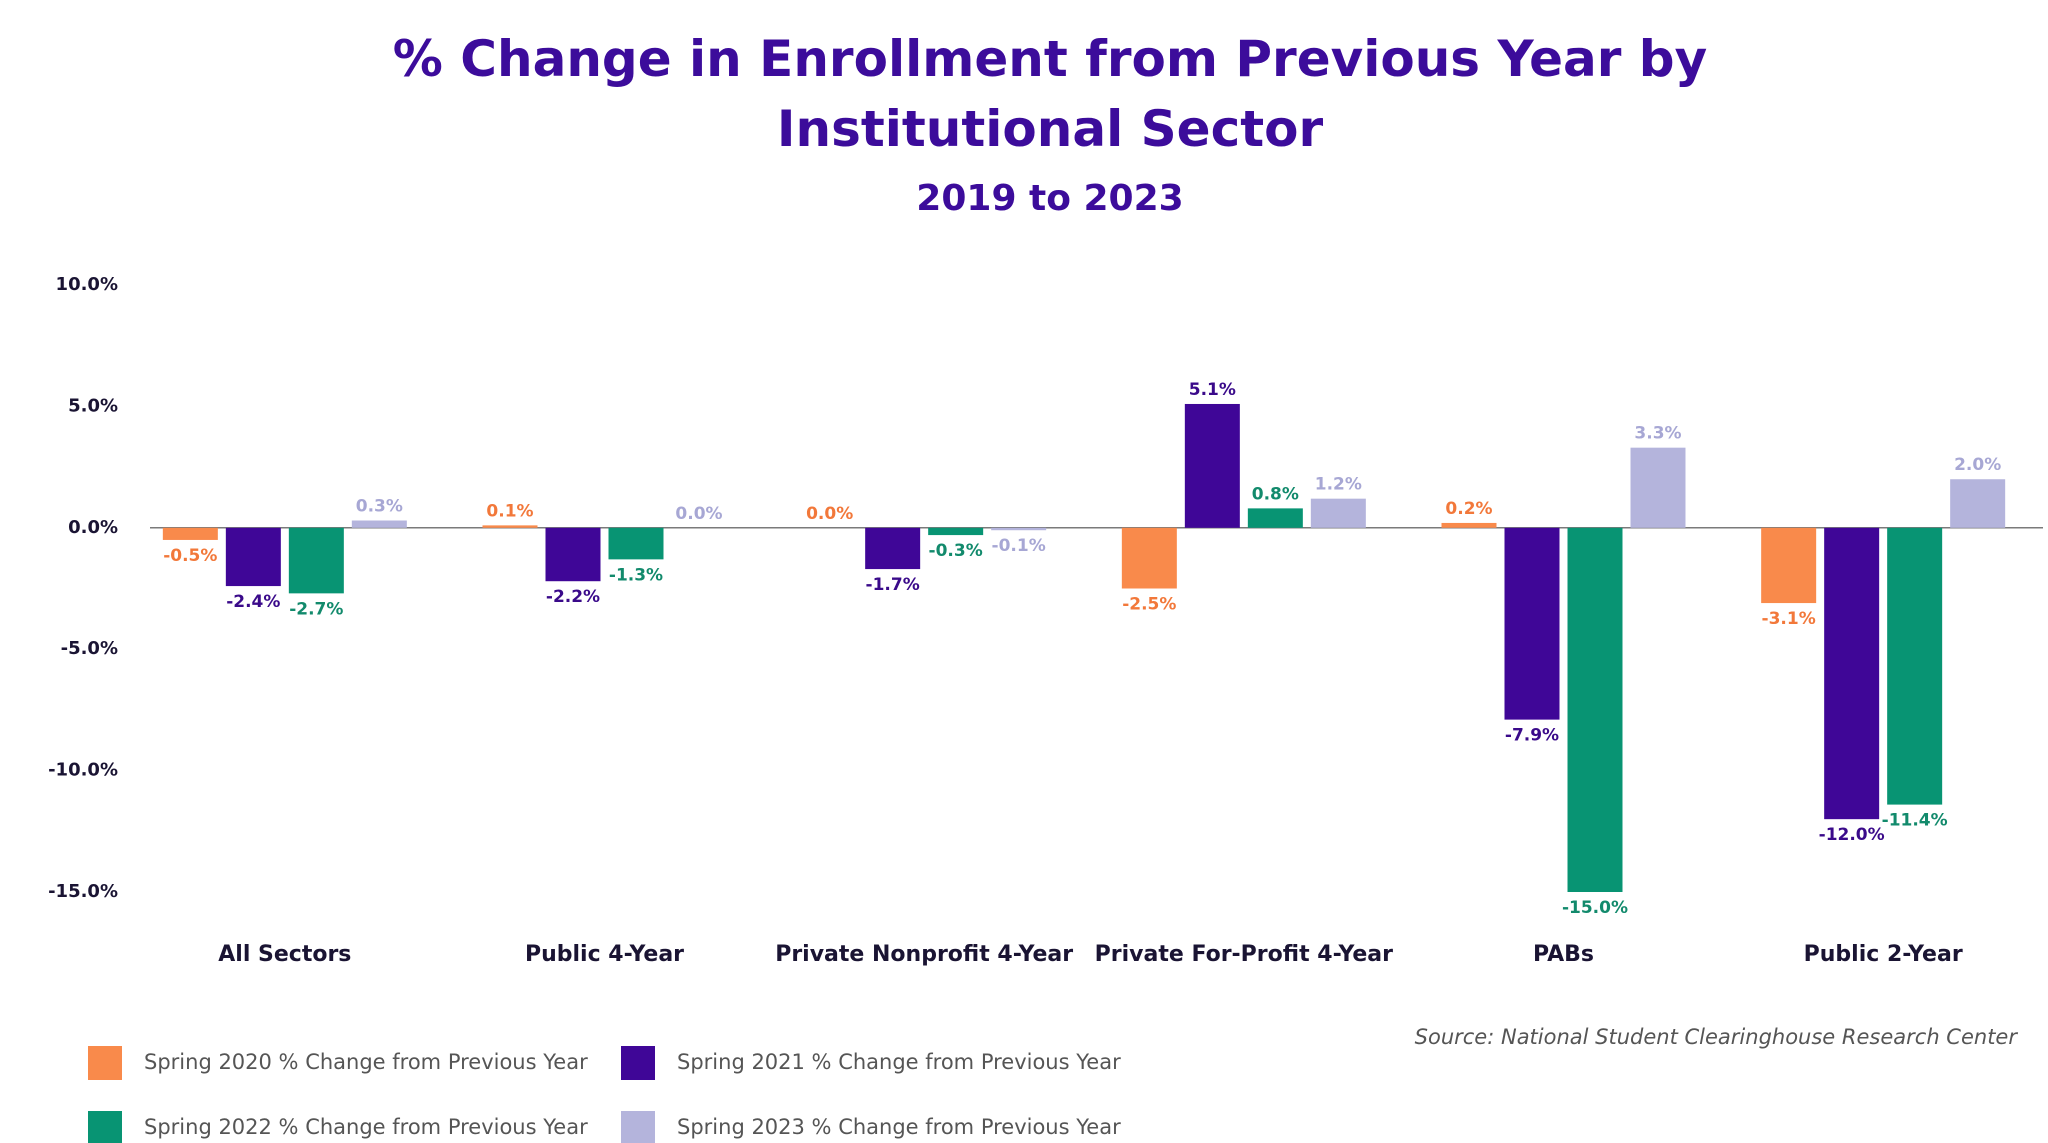 The width and height of the screenshot is (2048, 1143). Describe the element at coordinates (366, 1062) in the screenshot. I see `legend-label: Spring 2020 % Change from Previous Year` at that location.